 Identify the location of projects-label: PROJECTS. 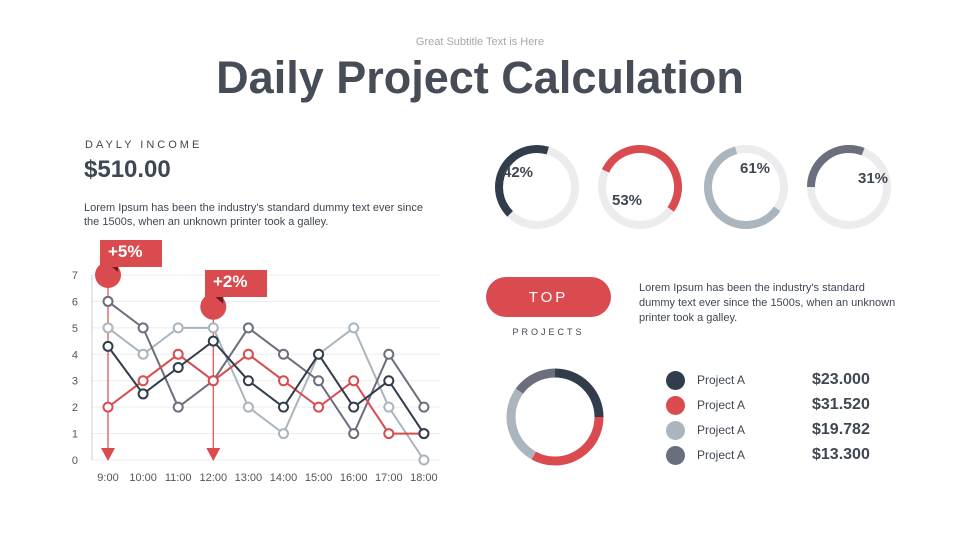
(548, 332).